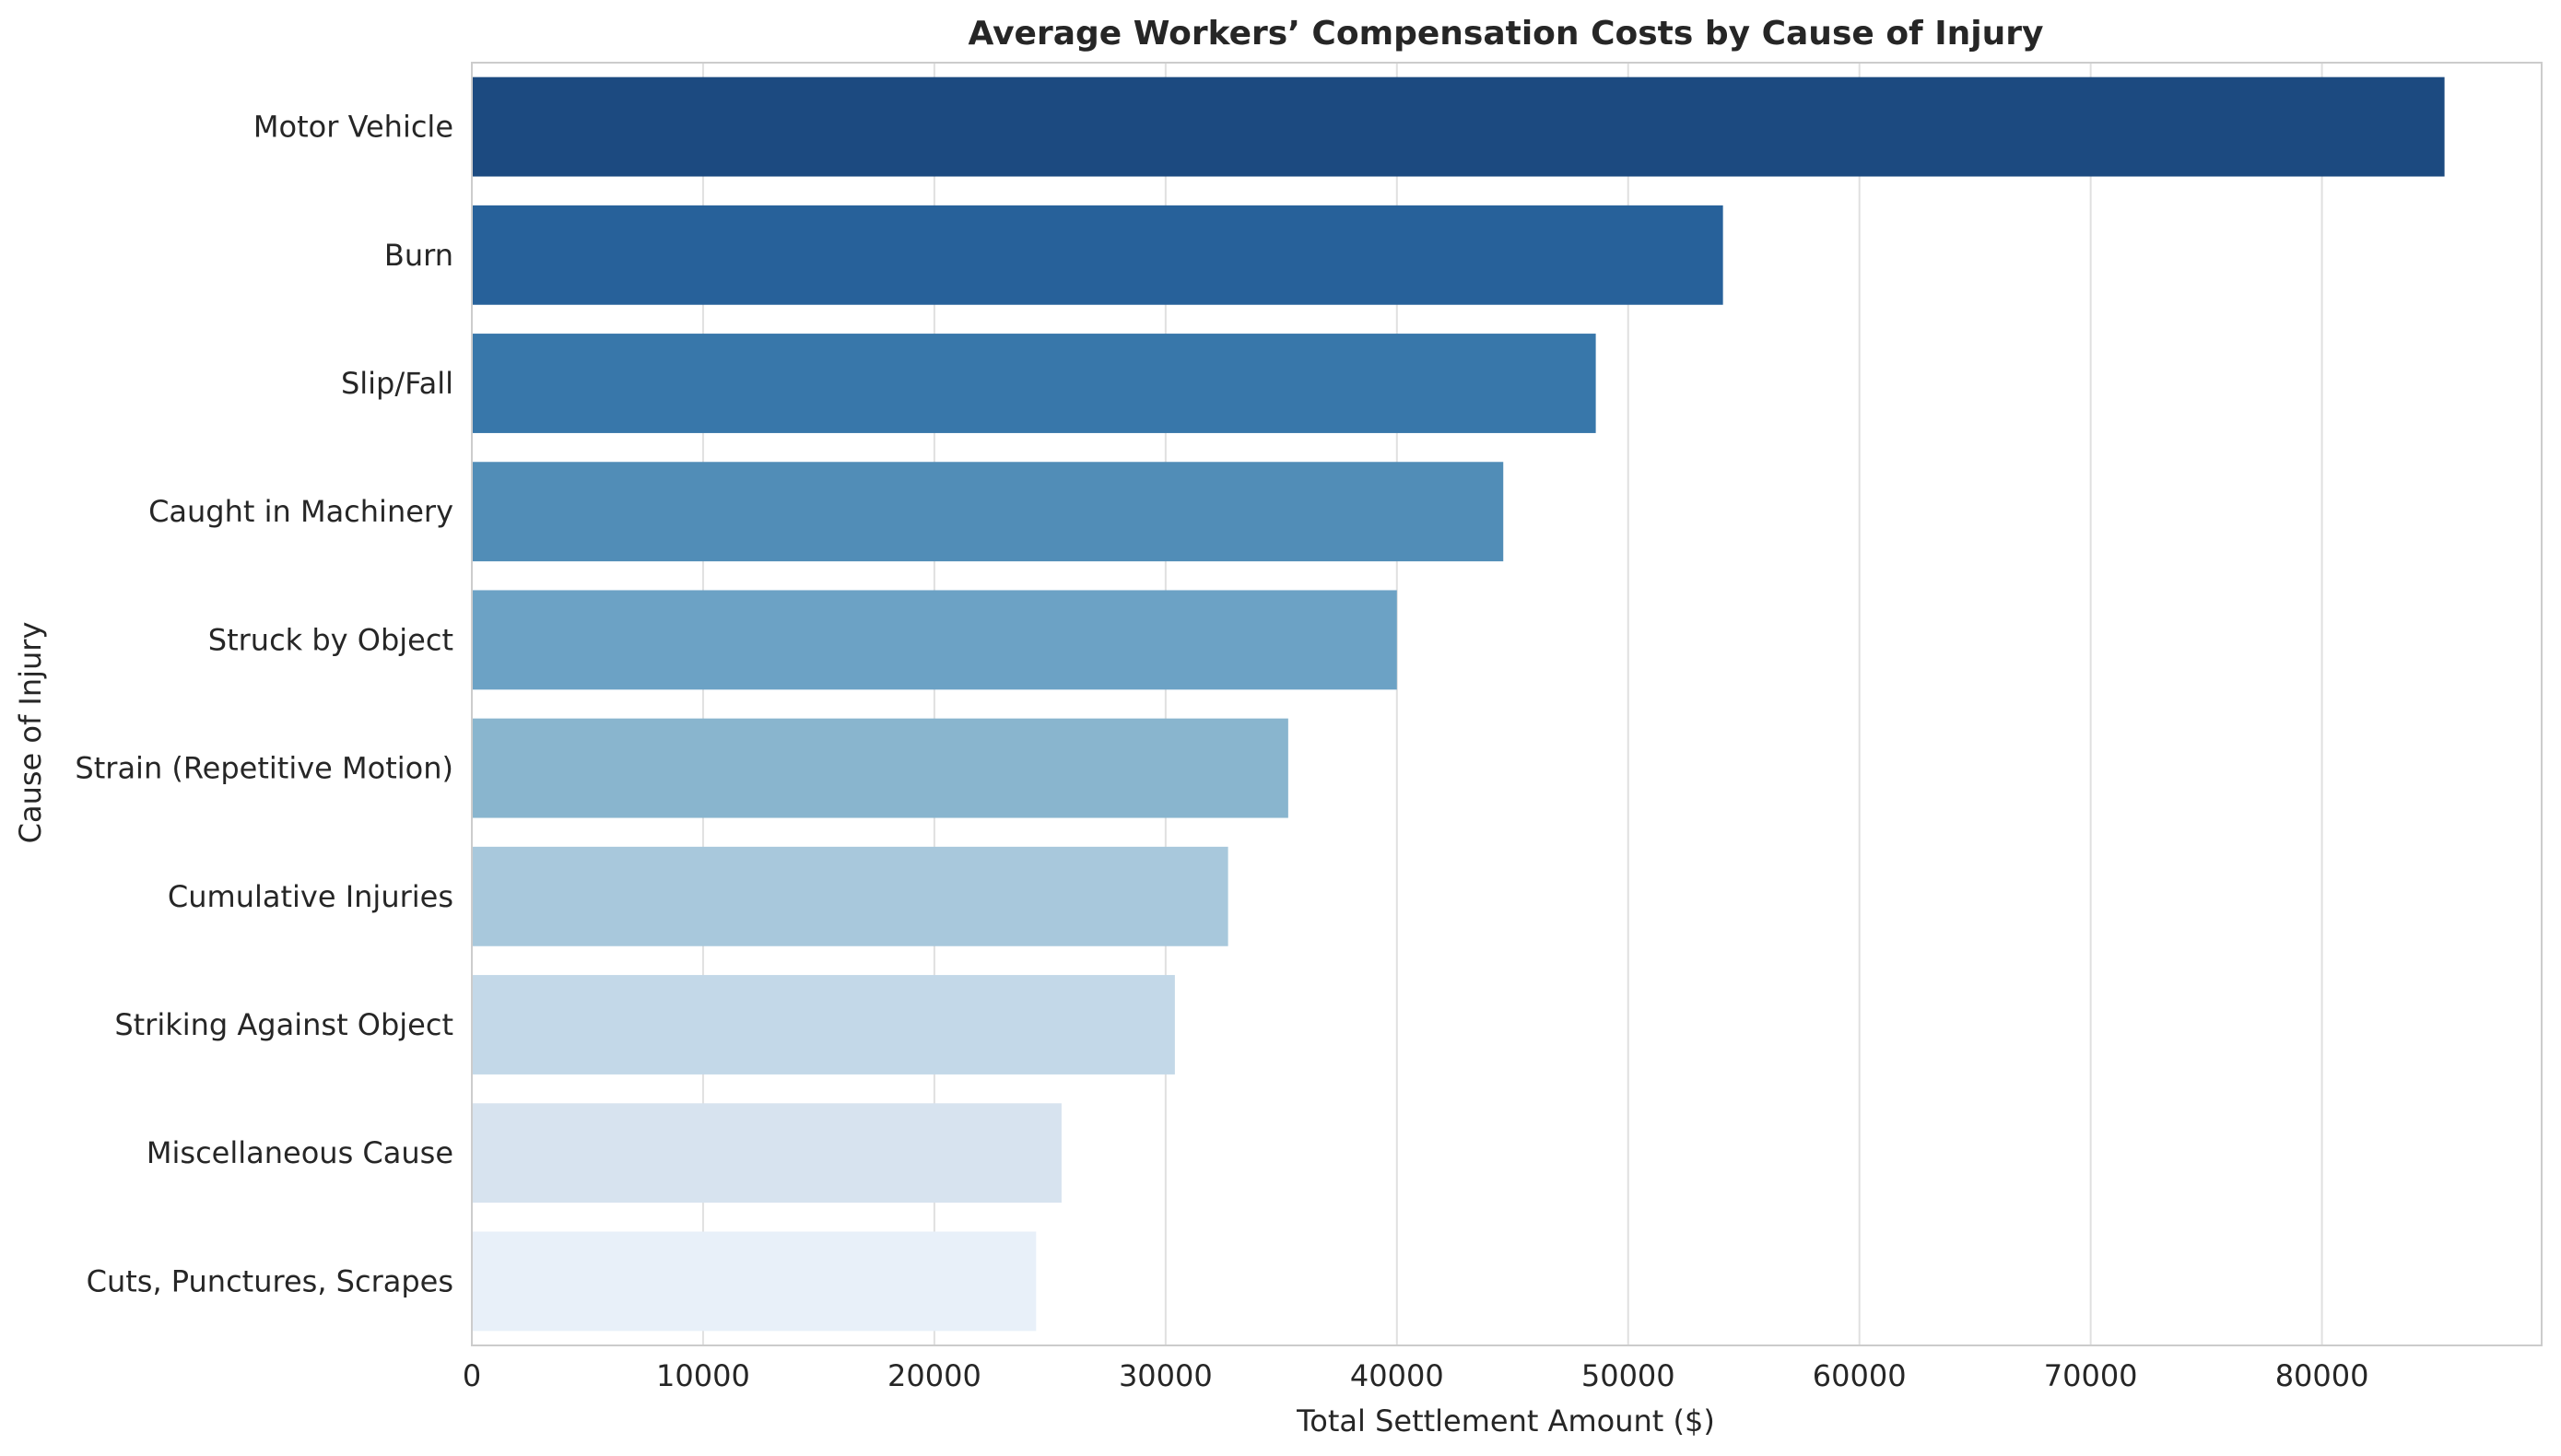 This screenshot has width=2561, height=1456. What do you see at coordinates (1860, 1375) in the screenshot?
I see `x-tick-label: 60000` at bounding box center [1860, 1375].